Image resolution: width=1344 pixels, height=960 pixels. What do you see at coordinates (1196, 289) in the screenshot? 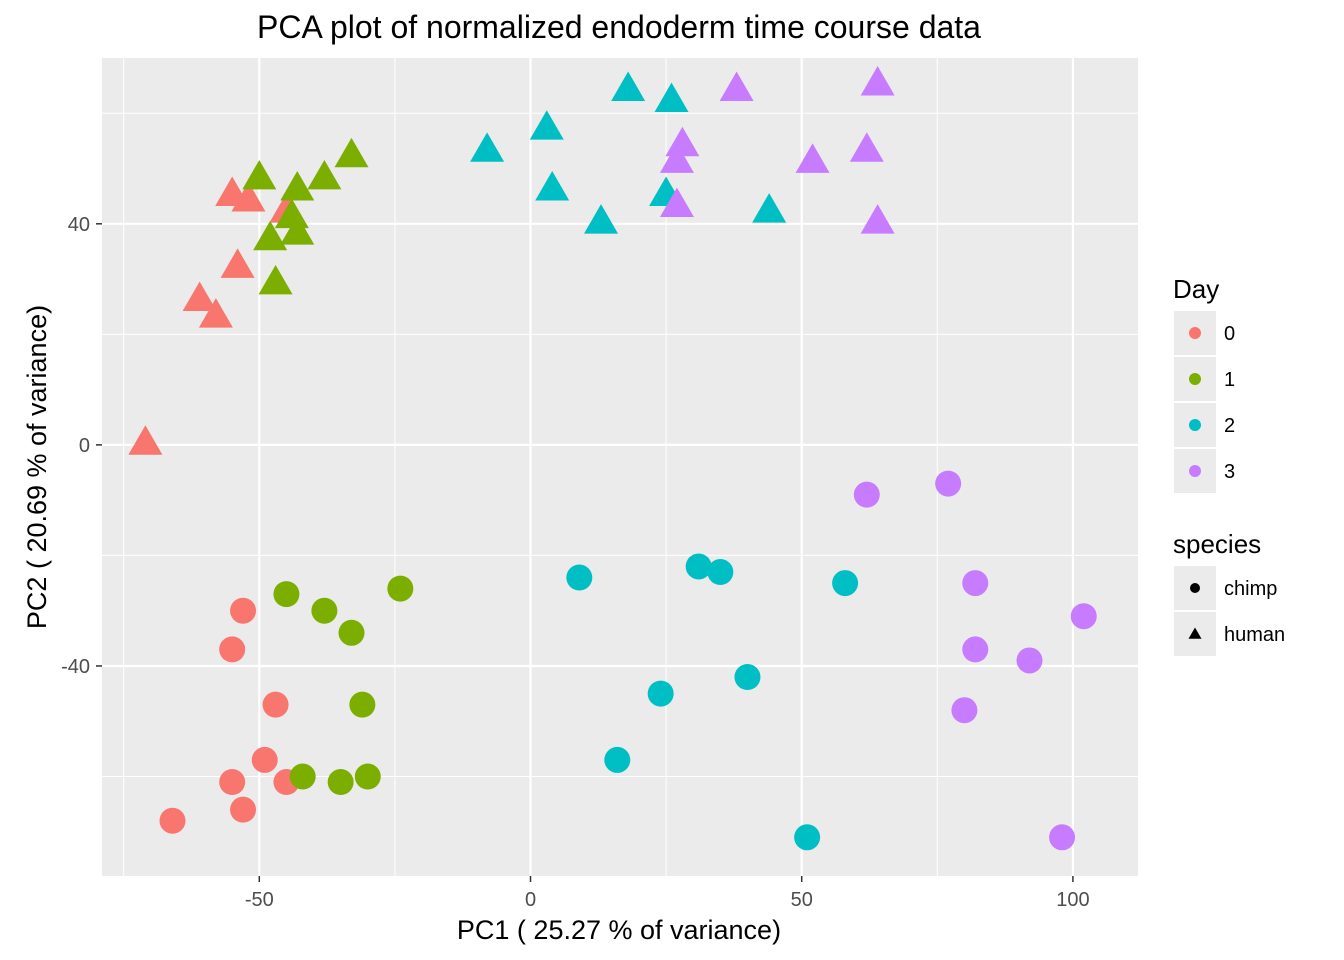
I see `legend-day-title: Day` at bounding box center [1196, 289].